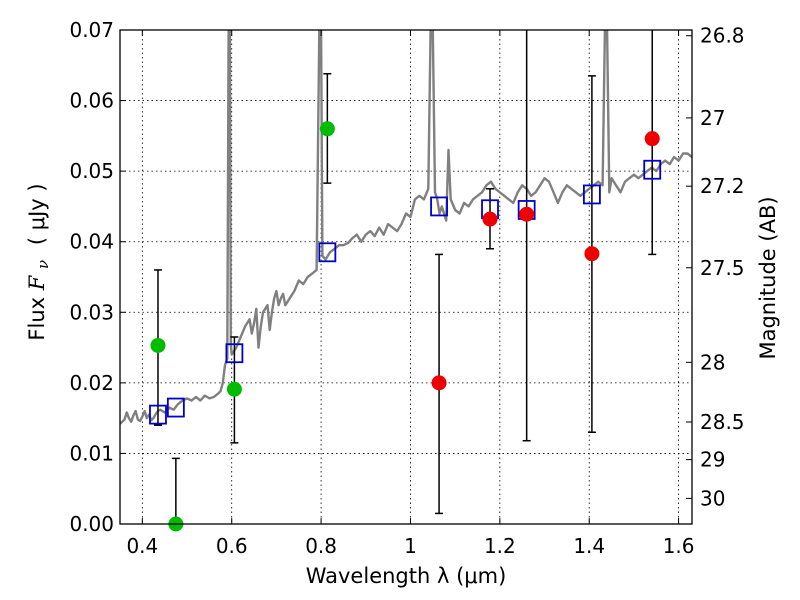  What do you see at coordinates (91, 383) in the screenshot?
I see `y-tick-label: 0.02` at bounding box center [91, 383].